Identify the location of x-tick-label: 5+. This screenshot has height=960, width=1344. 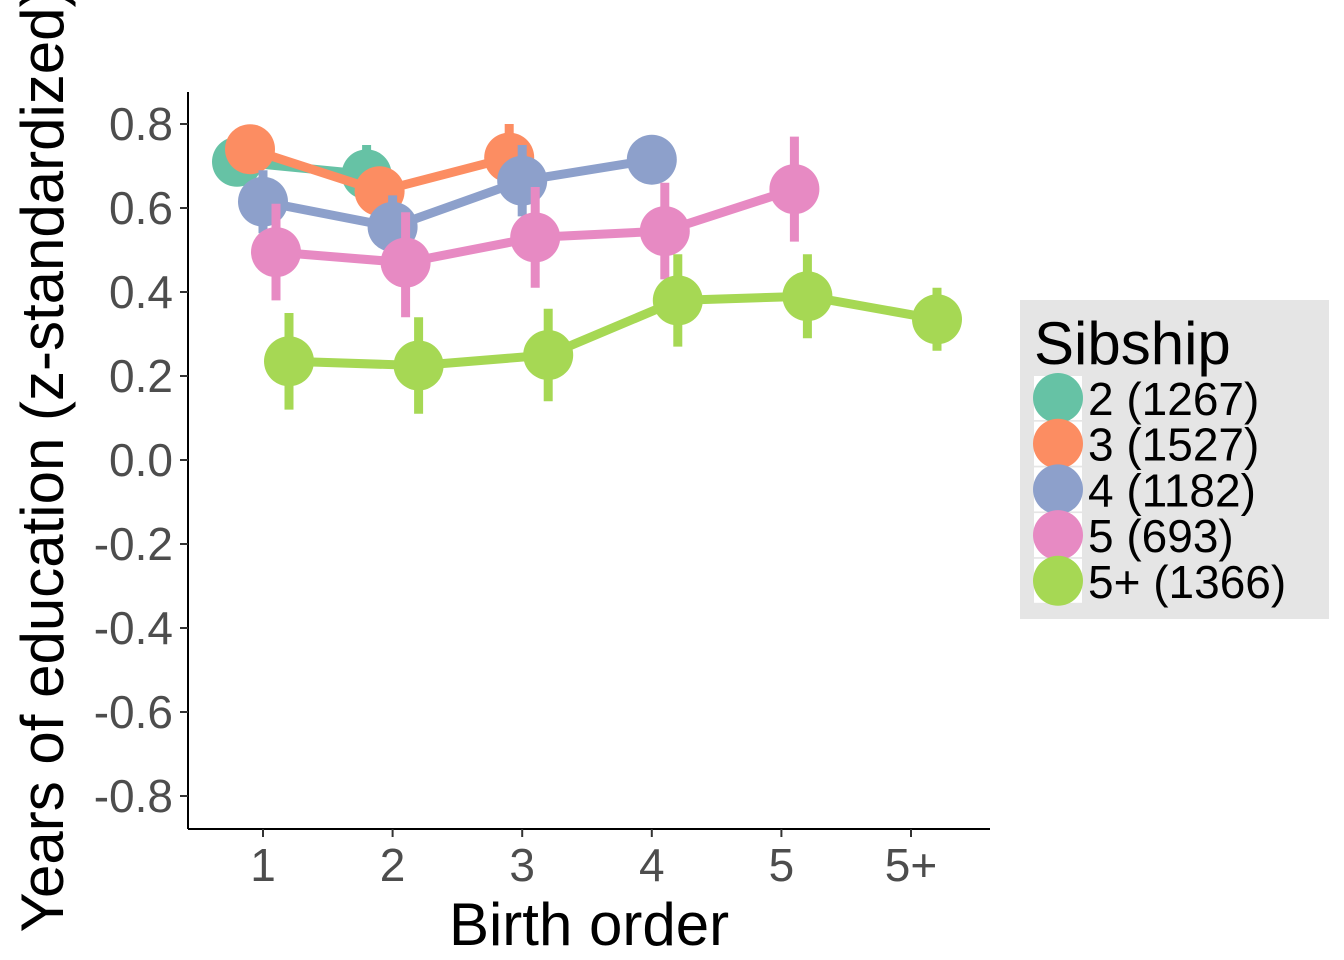
(911, 865).